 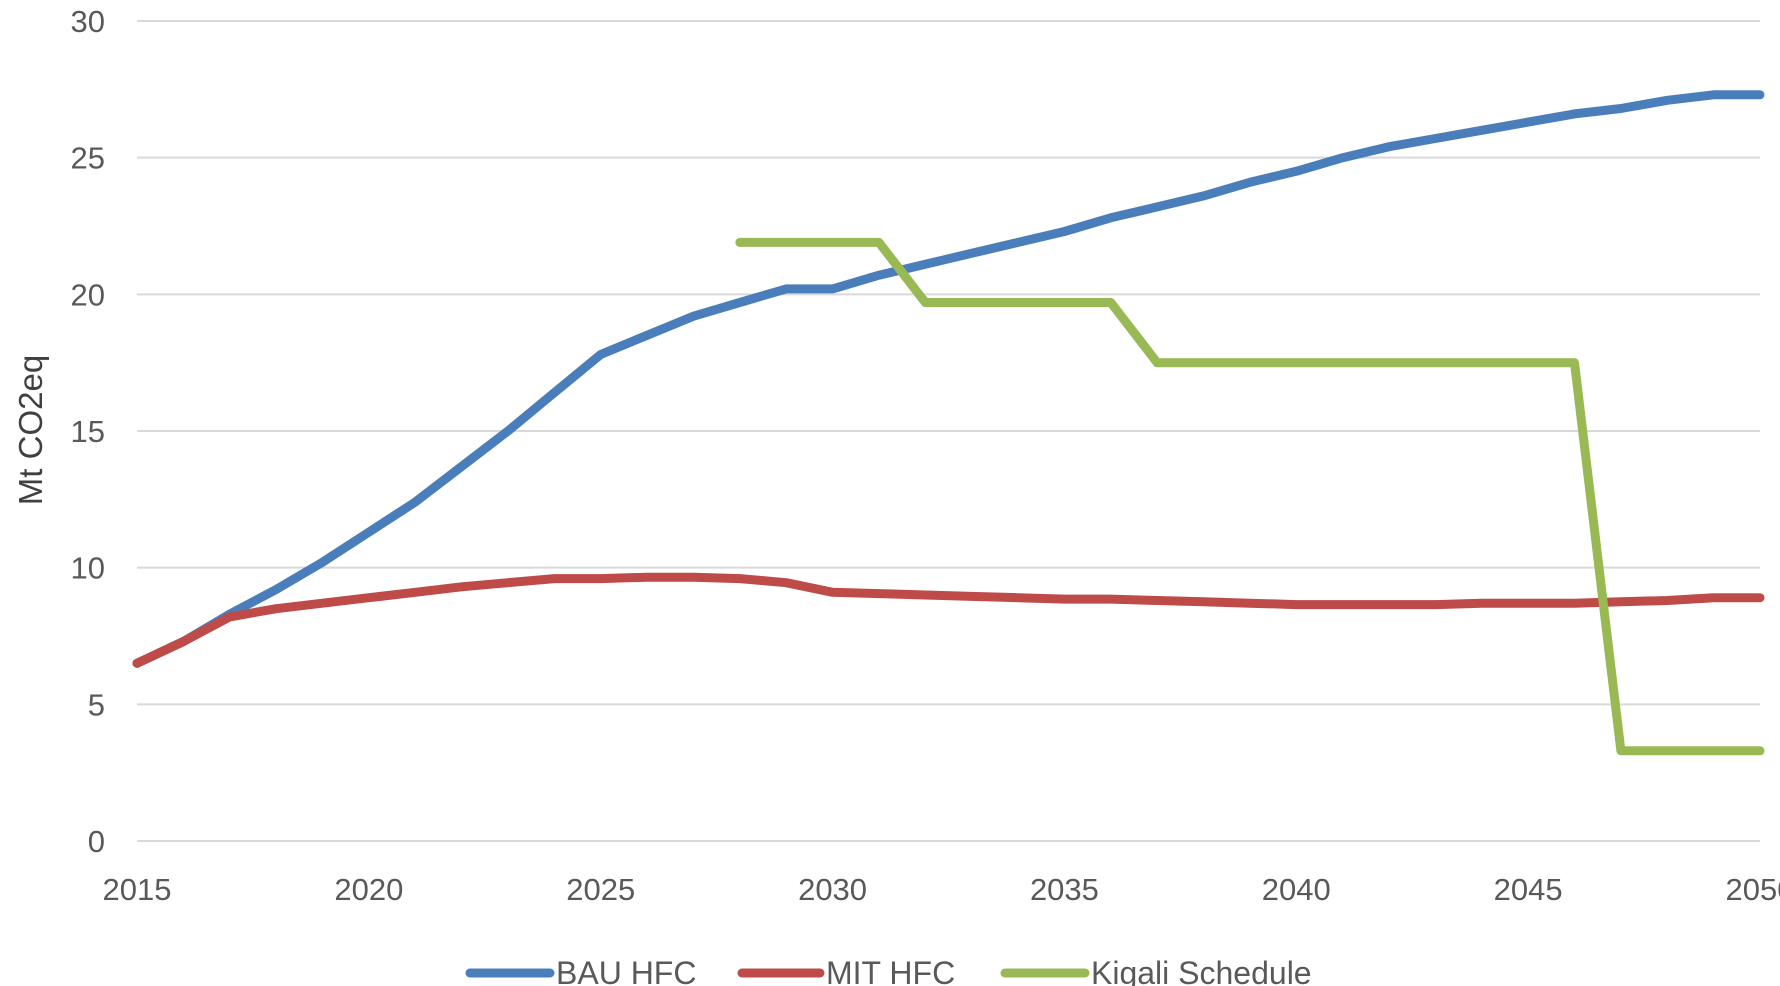 I want to click on y-tick-label: 25, so click(x=88, y=158).